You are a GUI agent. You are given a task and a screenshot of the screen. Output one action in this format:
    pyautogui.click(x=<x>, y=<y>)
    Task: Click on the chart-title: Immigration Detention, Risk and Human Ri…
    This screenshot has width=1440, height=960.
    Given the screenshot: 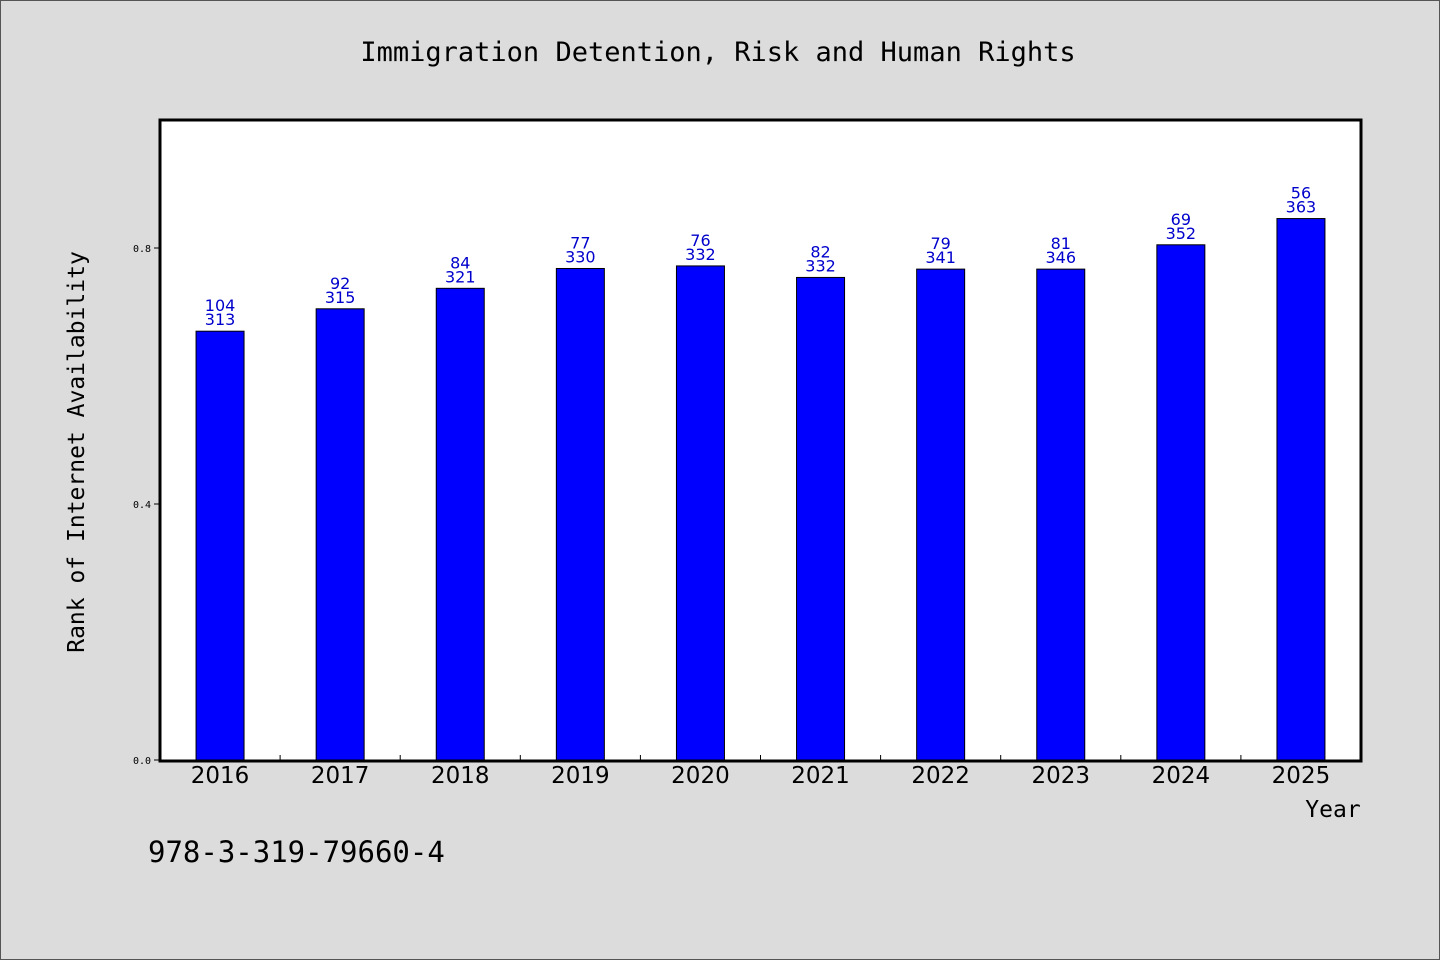 What is the action you would take?
    pyautogui.click(x=717, y=52)
    